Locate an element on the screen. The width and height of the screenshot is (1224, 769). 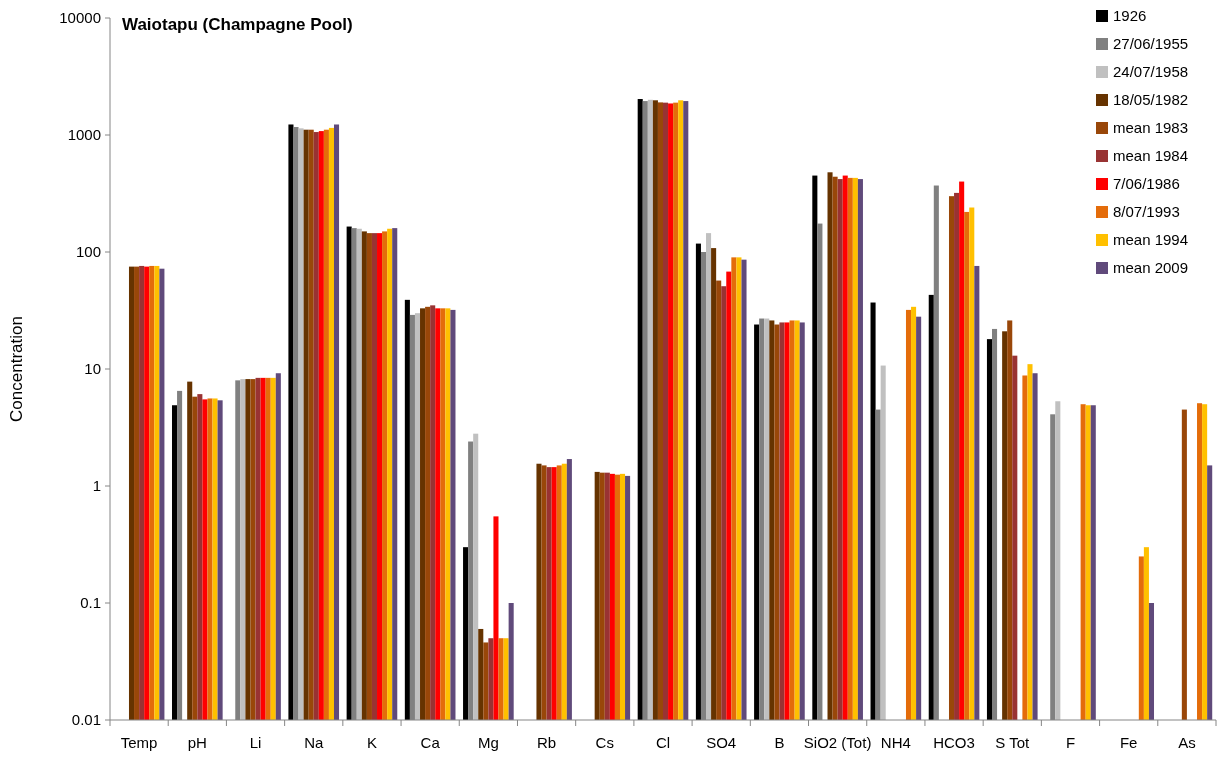
legend-label: 8/07/1993 is located at coordinates (1146, 211).